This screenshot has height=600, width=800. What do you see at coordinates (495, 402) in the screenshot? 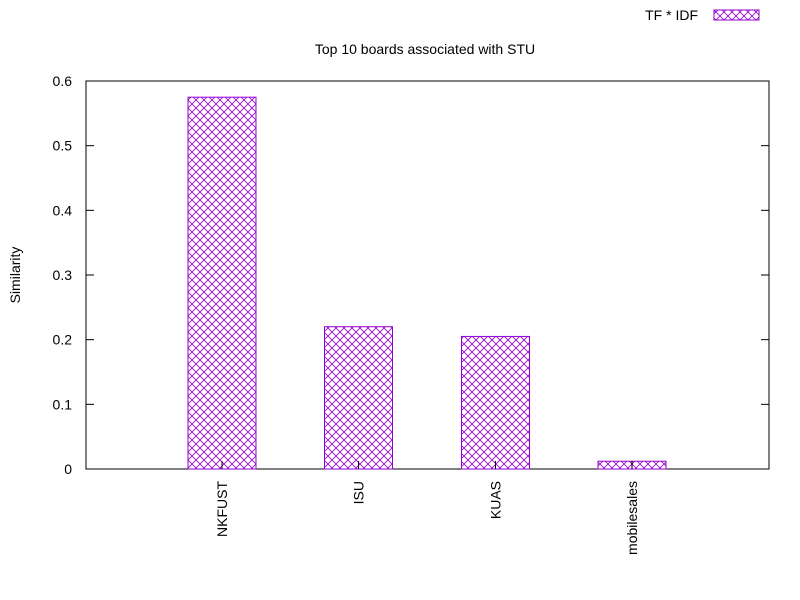
I see `bar-kuas` at bounding box center [495, 402].